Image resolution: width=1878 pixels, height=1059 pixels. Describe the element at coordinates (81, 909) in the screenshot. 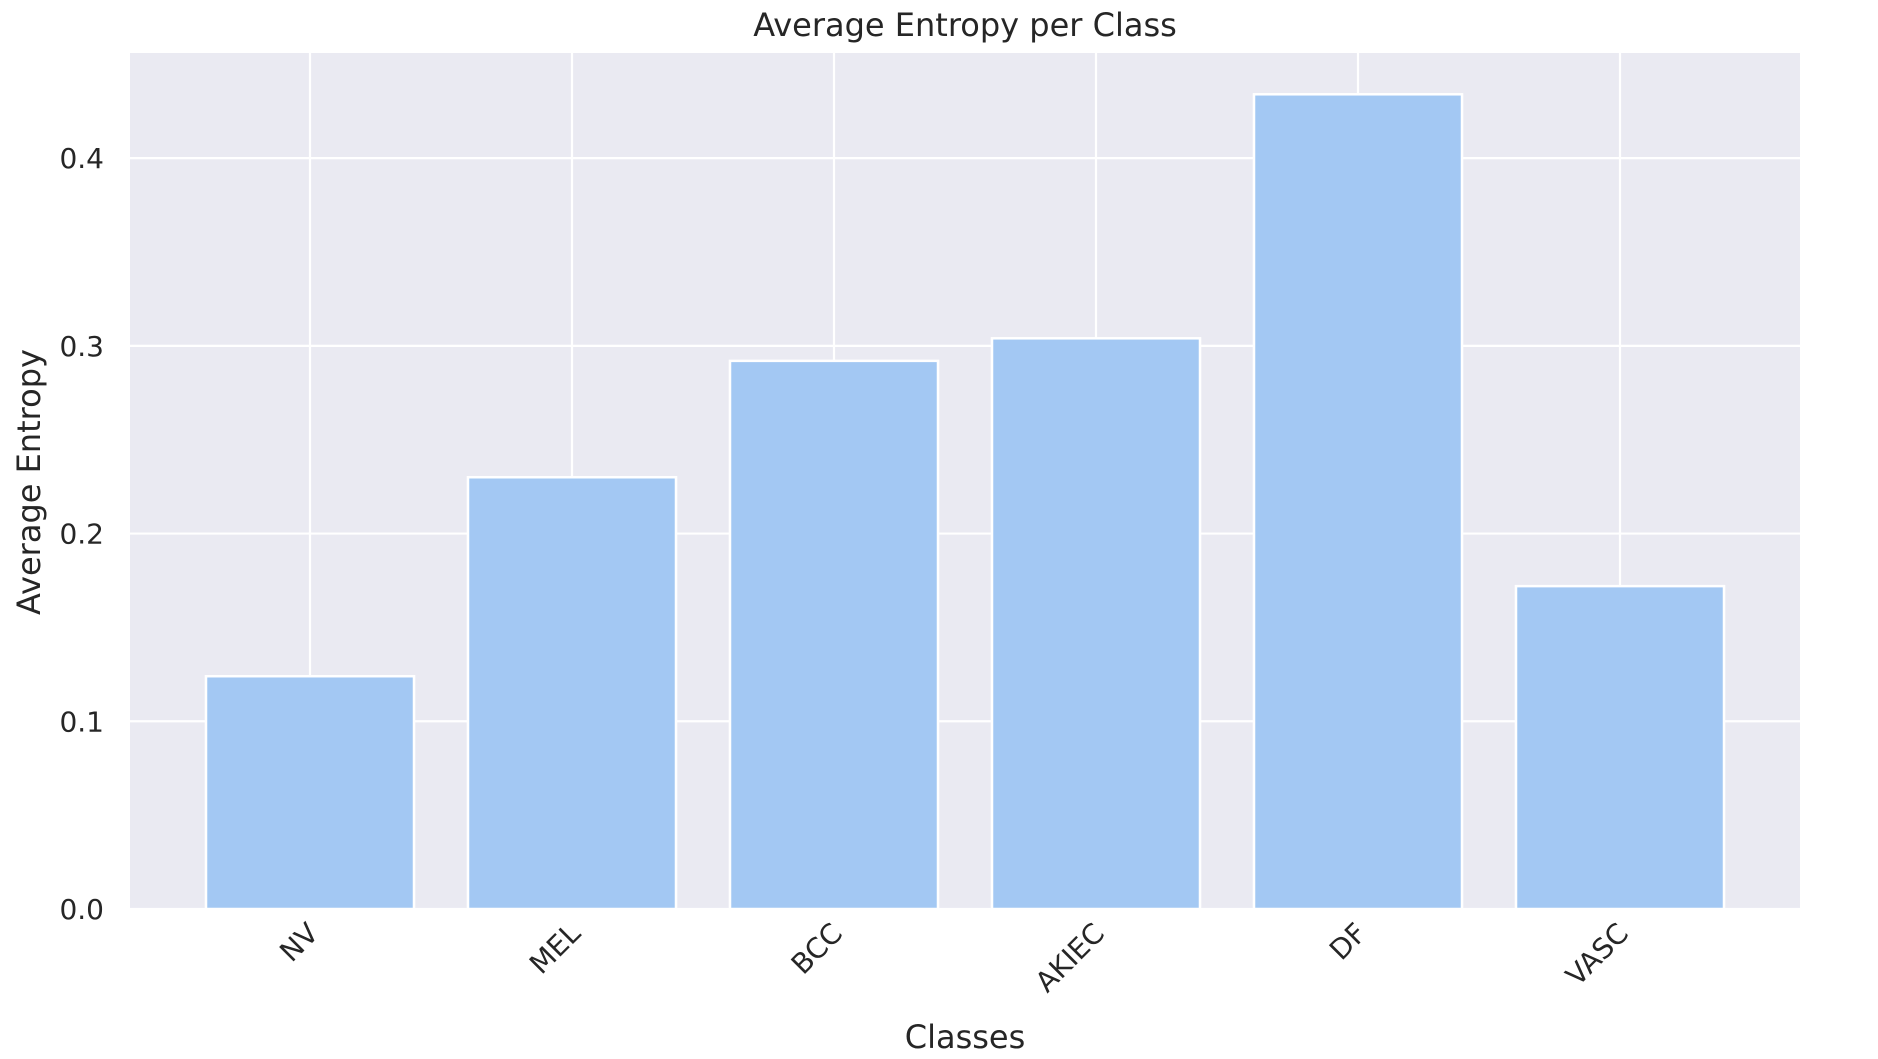

I see `y-tick-label: 0.0` at that location.